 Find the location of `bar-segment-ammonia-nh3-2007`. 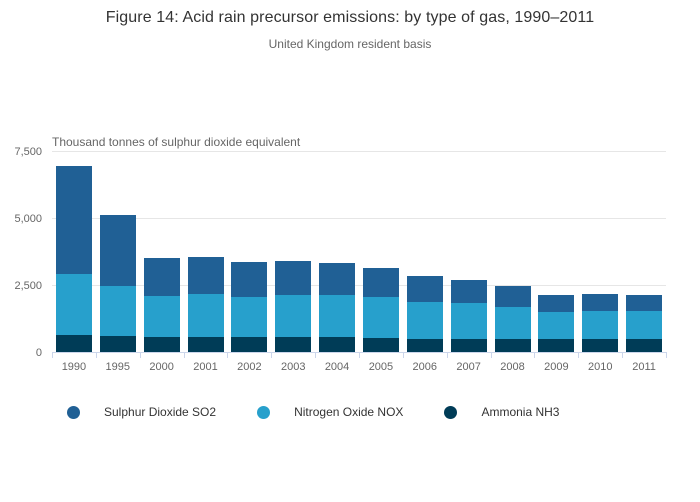

bar-segment-ammonia-nh3-2007 is located at coordinates (468, 345).